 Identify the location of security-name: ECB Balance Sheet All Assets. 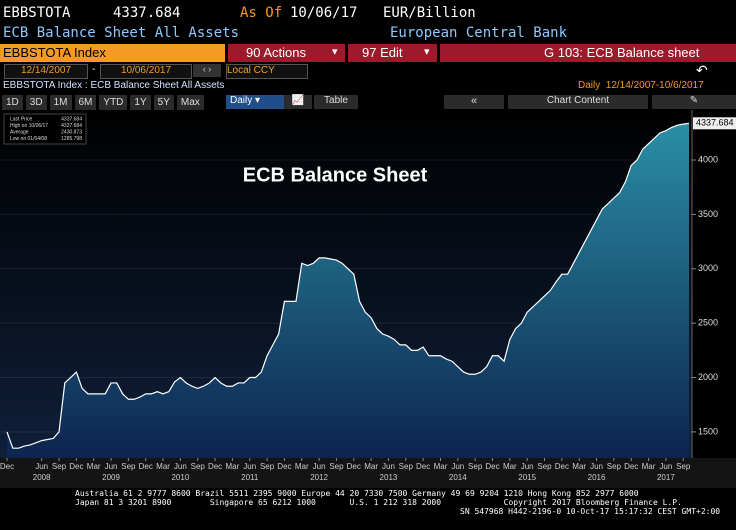
(121, 33).